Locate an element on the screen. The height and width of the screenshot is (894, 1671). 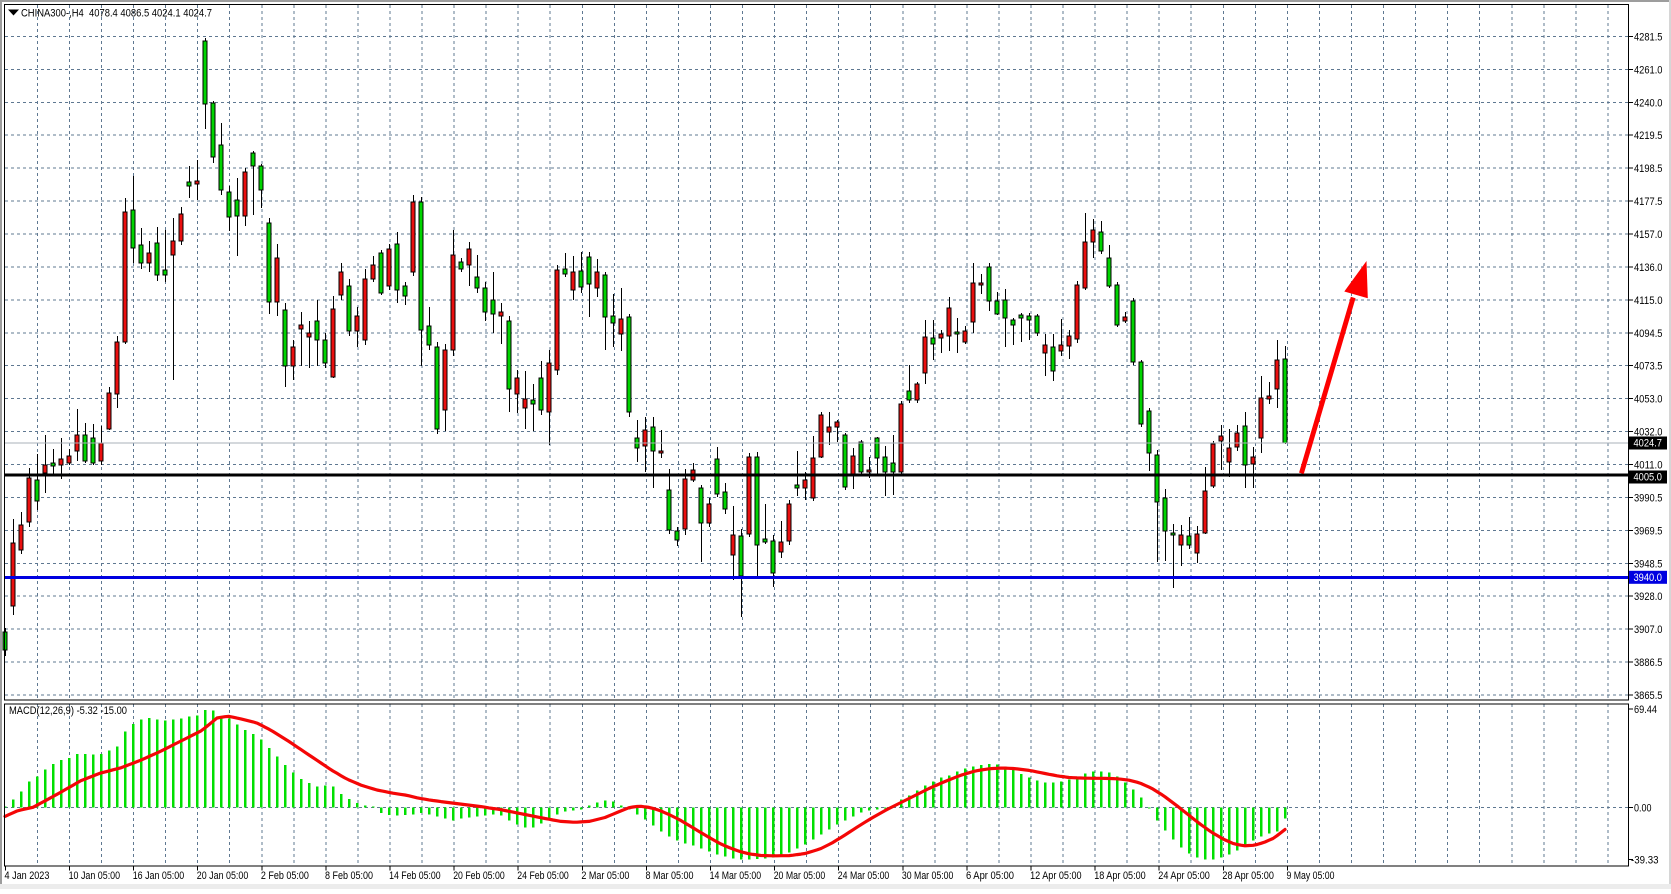
svg-text: 4 Jan 2023 is located at coordinates (27, 876).